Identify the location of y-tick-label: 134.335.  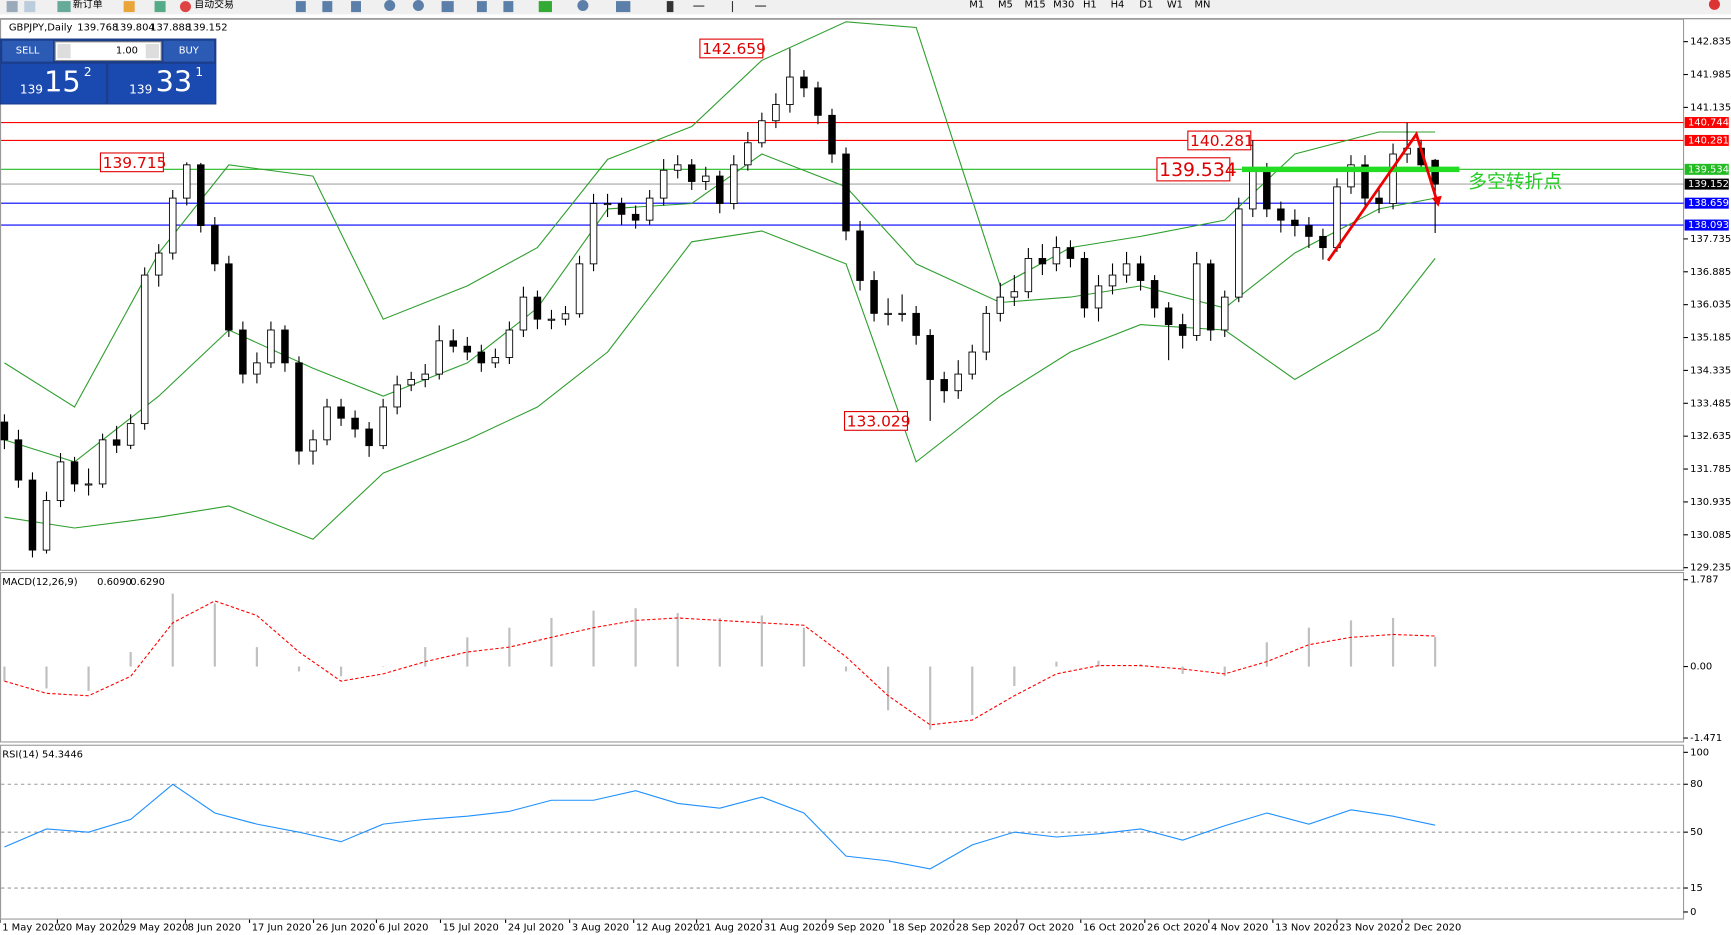
(1710, 370).